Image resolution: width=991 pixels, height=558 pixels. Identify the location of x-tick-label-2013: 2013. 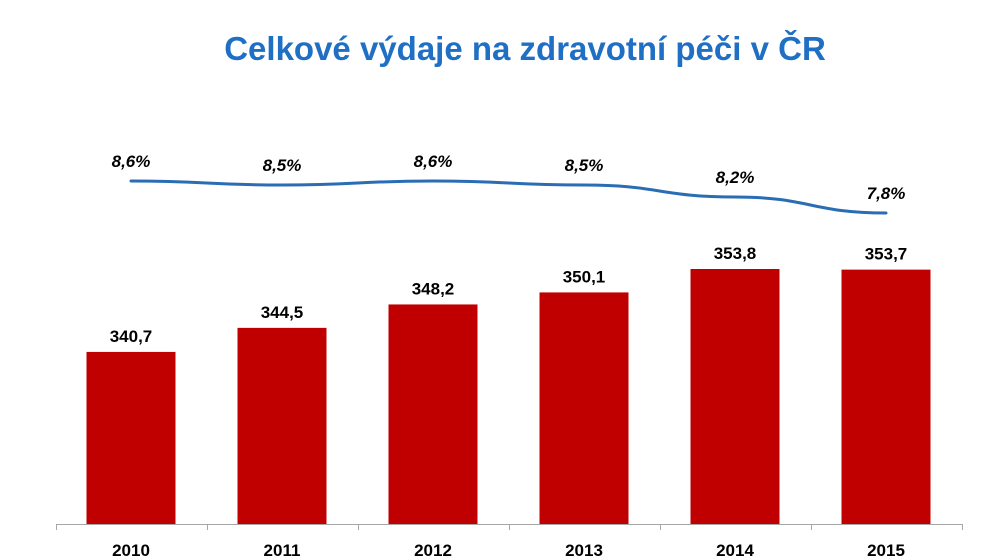
(584, 549).